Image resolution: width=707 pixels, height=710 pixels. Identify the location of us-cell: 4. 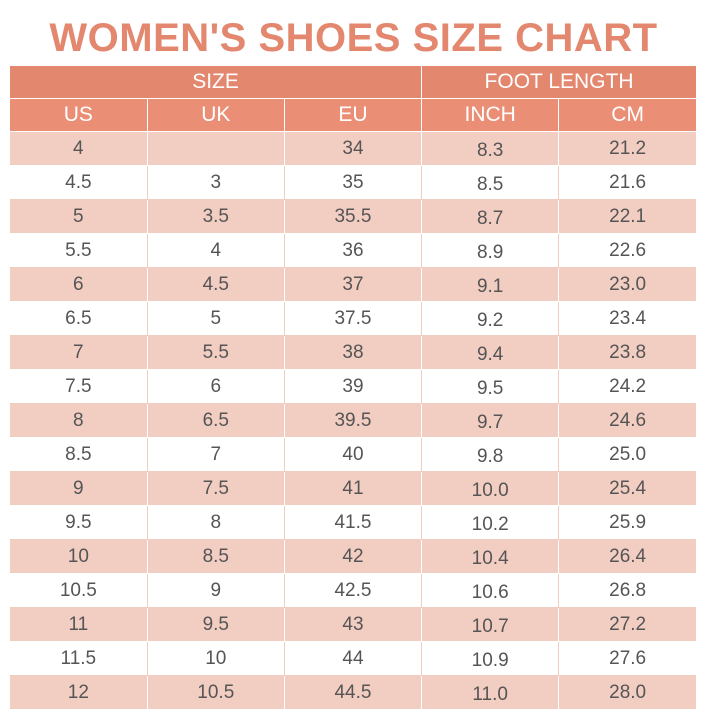
(79, 148).